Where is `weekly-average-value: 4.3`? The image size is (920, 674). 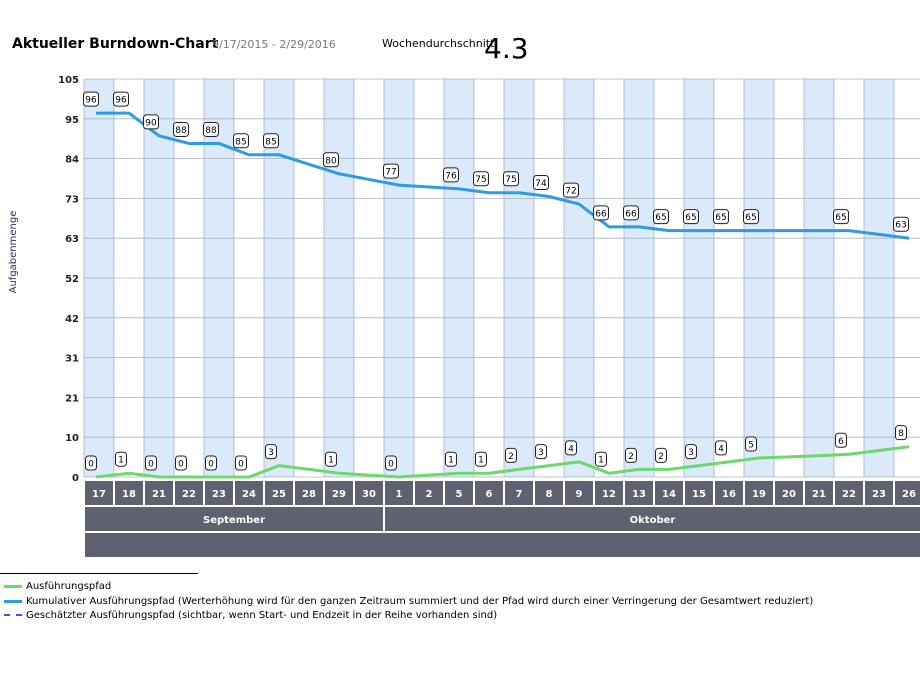 weekly-average-value: 4.3 is located at coordinates (506, 48).